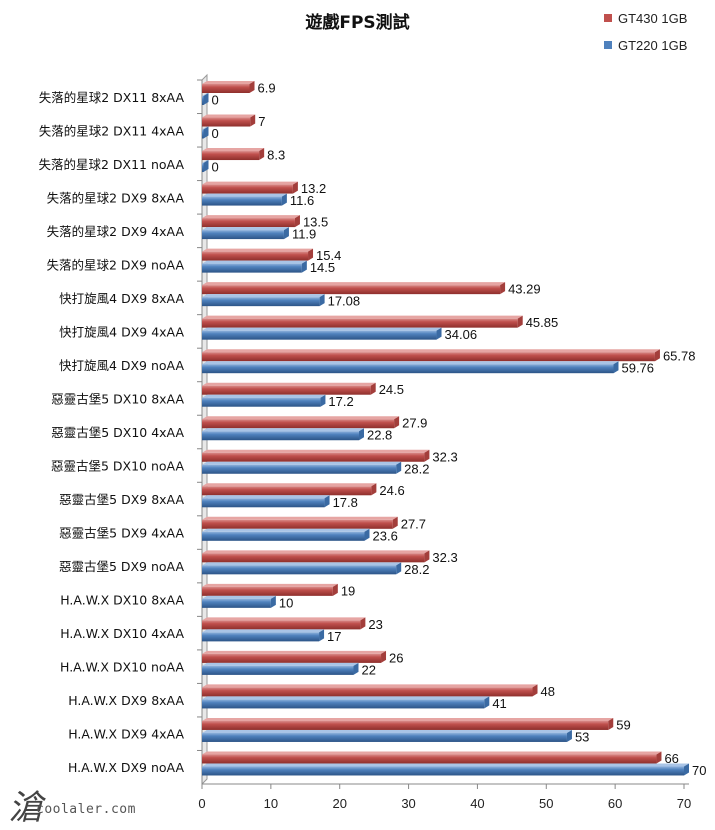  What do you see at coordinates (637, 368) in the screenshot?
I see `data-label: 59.76` at bounding box center [637, 368].